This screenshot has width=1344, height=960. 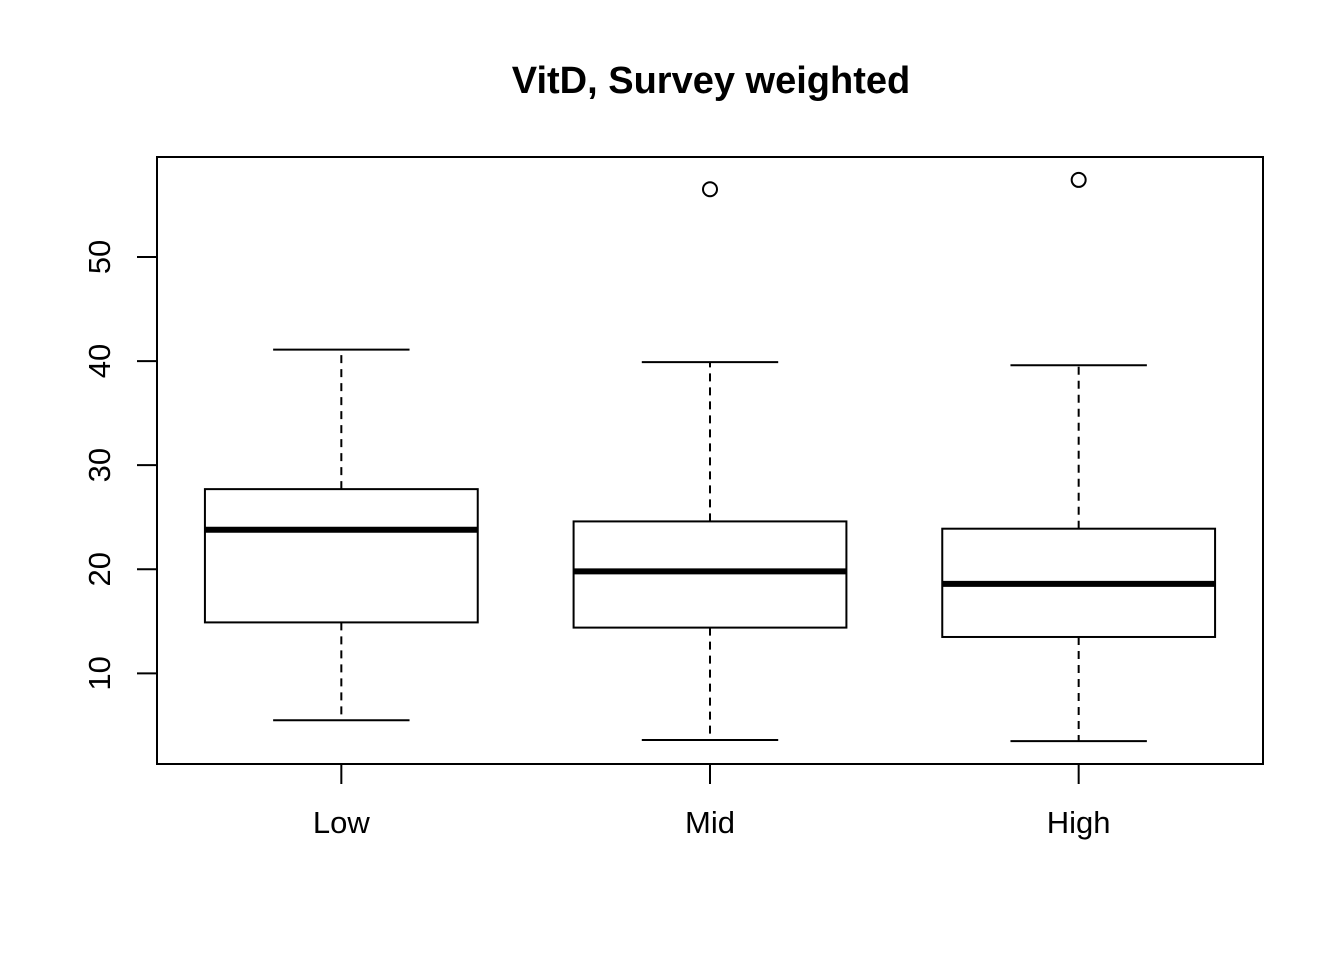 What do you see at coordinates (710, 822) in the screenshot?
I see `x-tick-label: Mid` at bounding box center [710, 822].